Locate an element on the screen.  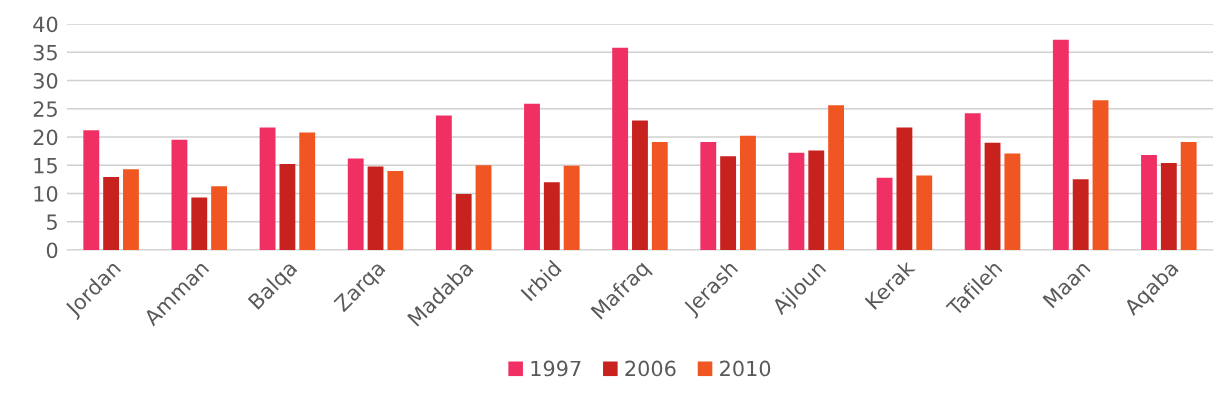
legend-label: 2006 is located at coordinates (650, 368).